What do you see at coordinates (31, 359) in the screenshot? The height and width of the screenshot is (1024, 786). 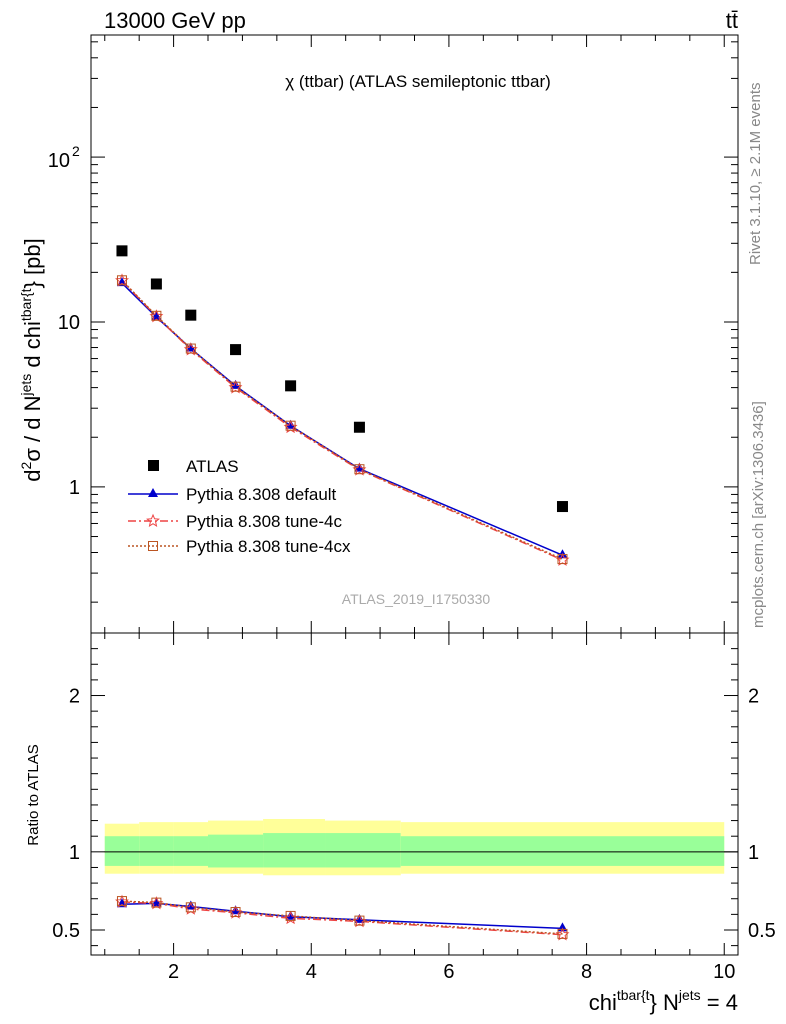 I see `y-axis-label: d2σ / d Njets d chitbar{t} [pb]` at bounding box center [31, 359].